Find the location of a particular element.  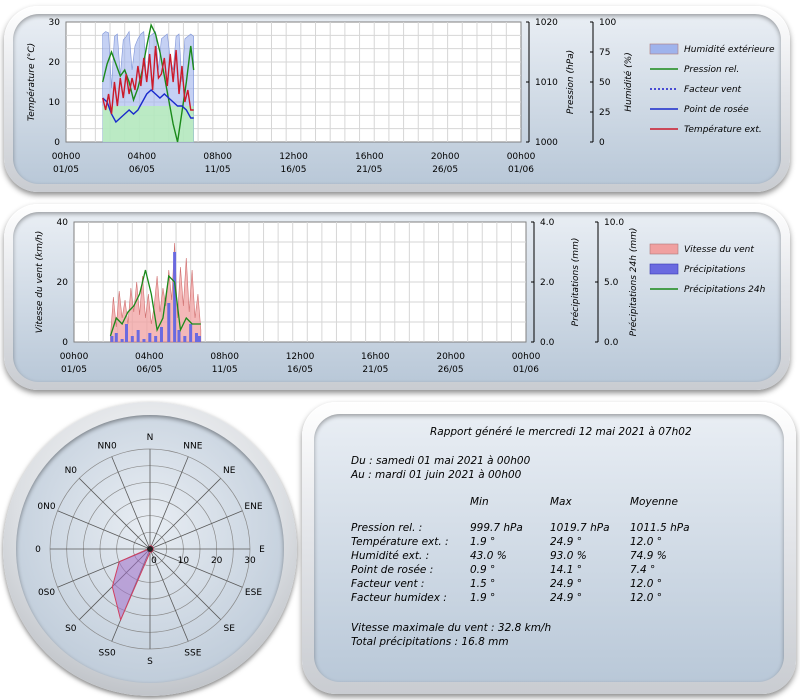

rose-center is located at coordinates (150, 549).